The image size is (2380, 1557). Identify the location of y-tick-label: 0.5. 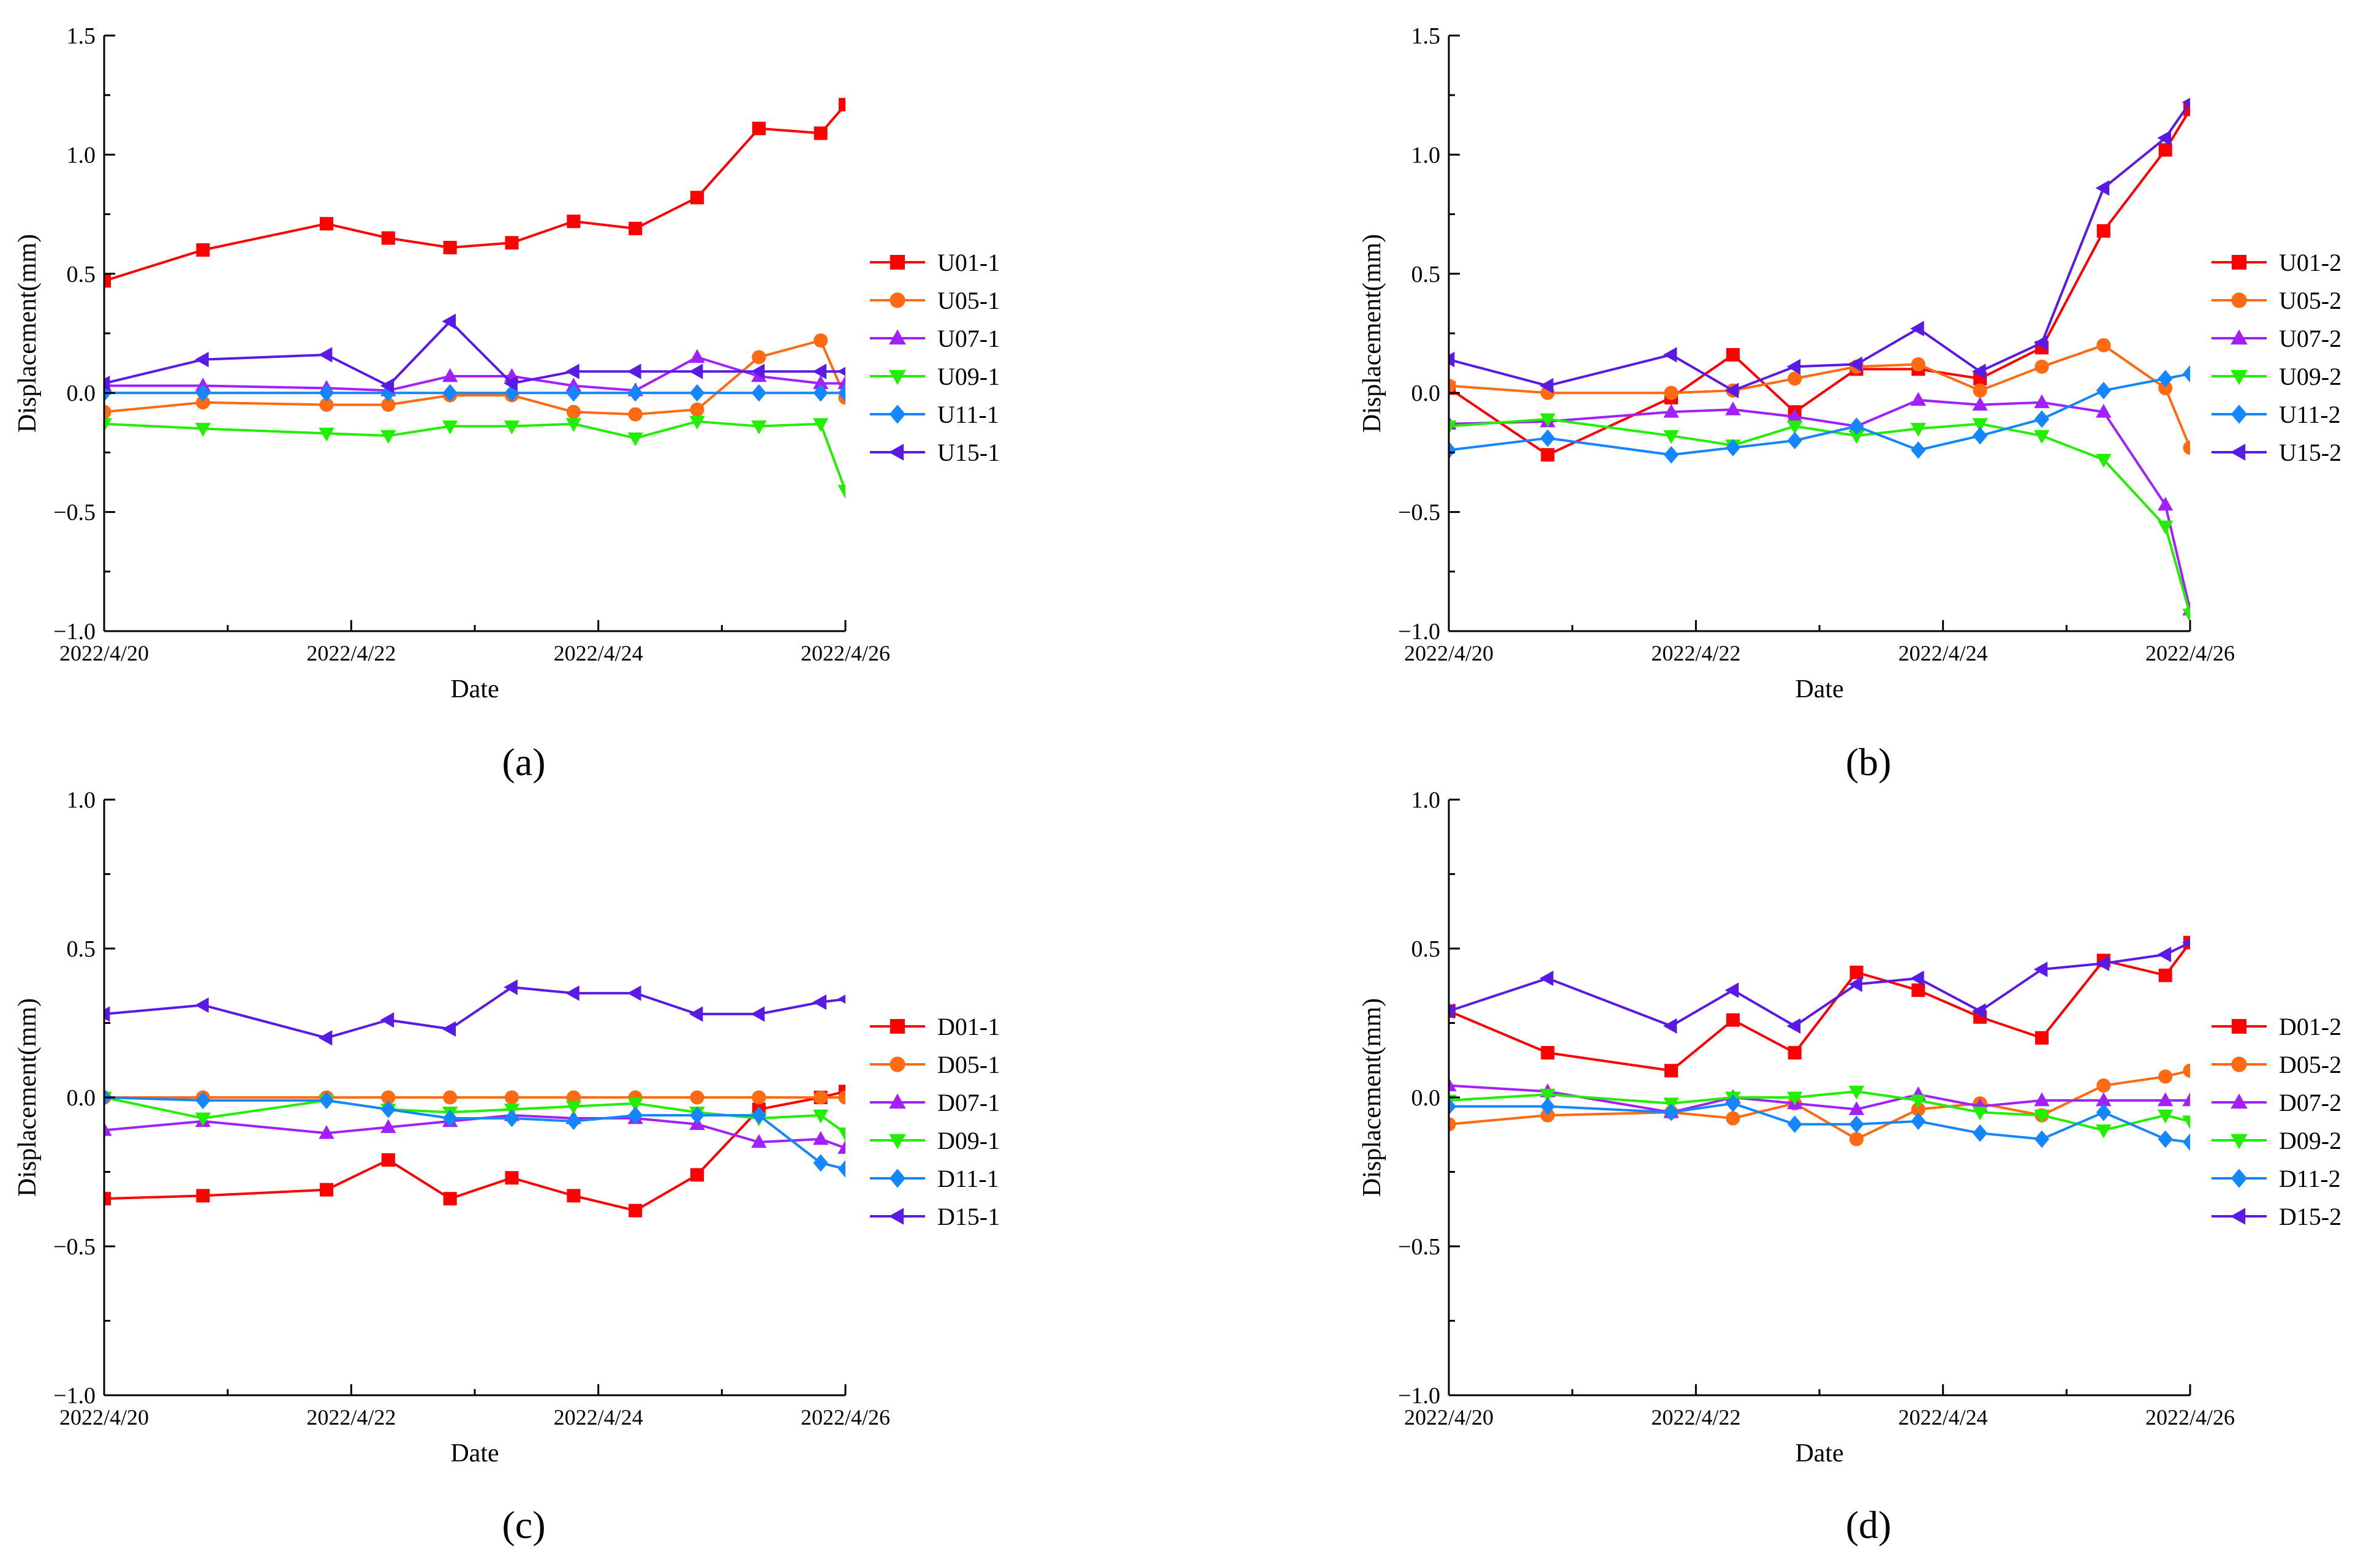
(81, 275).